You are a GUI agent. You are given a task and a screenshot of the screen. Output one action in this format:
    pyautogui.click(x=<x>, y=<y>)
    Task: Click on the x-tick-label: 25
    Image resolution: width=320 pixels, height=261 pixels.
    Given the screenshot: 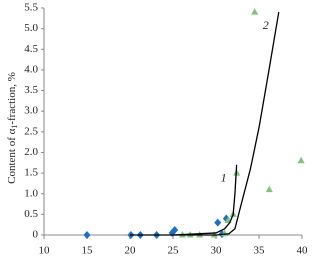 What is the action you would take?
    pyautogui.click(x=174, y=251)
    